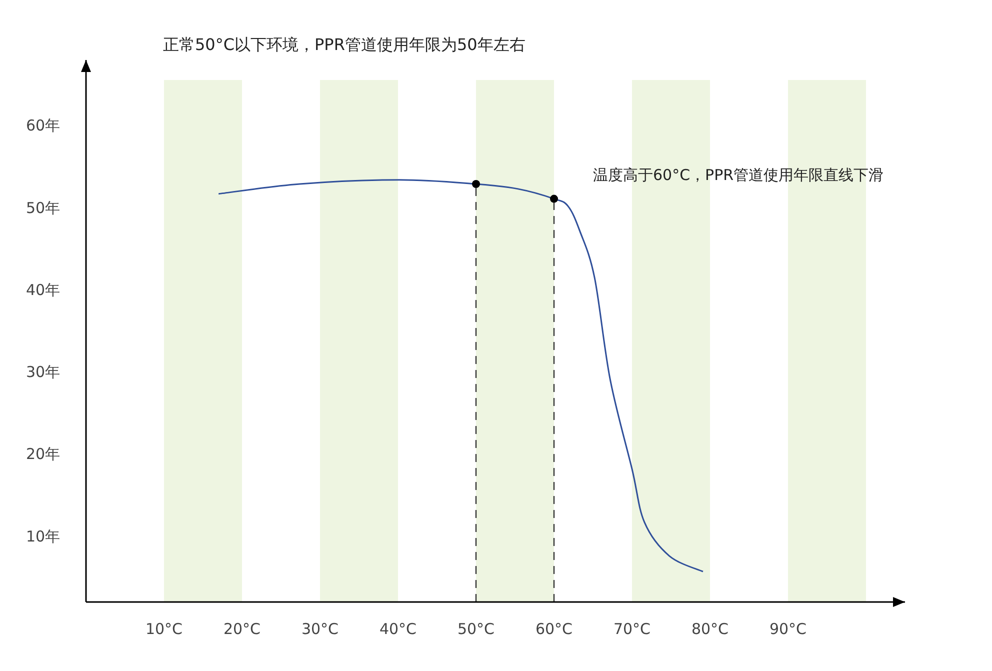 The image size is (992, 671). I want to click on y-tick-label: 50年, so click(43, 207).